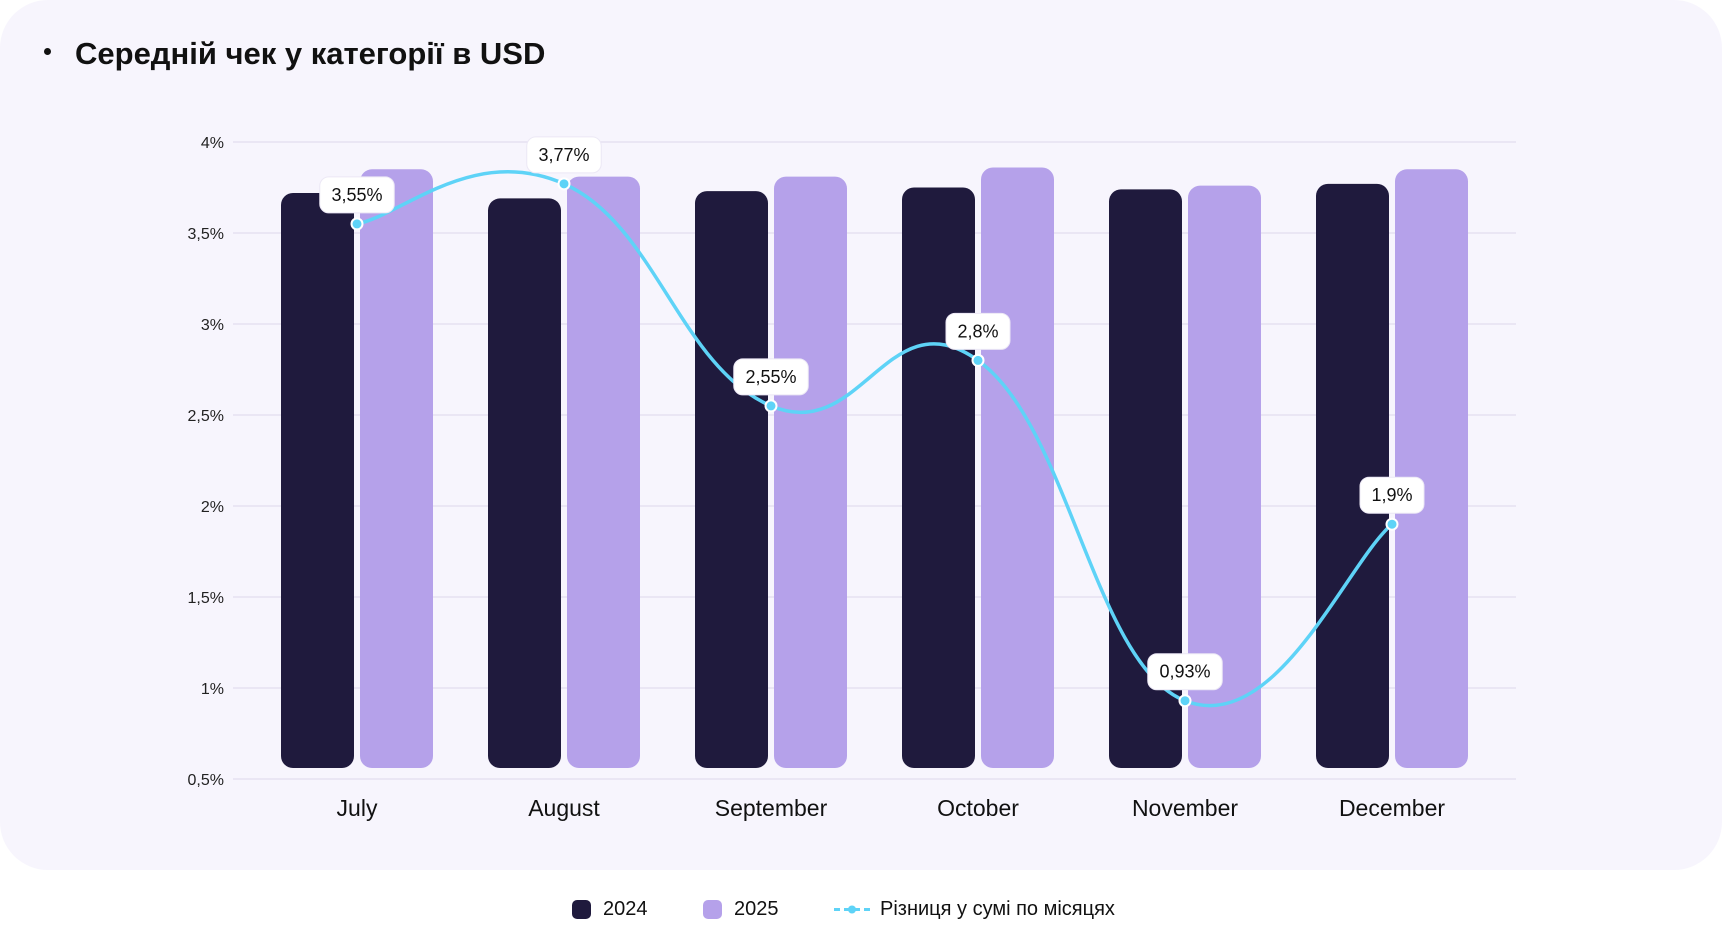 Image resolution: width=1722 pixels, height=935 pixels. Describe the element at coordinates (978, 808) in the screenshot. I see `x-tick-label: October` at that location.